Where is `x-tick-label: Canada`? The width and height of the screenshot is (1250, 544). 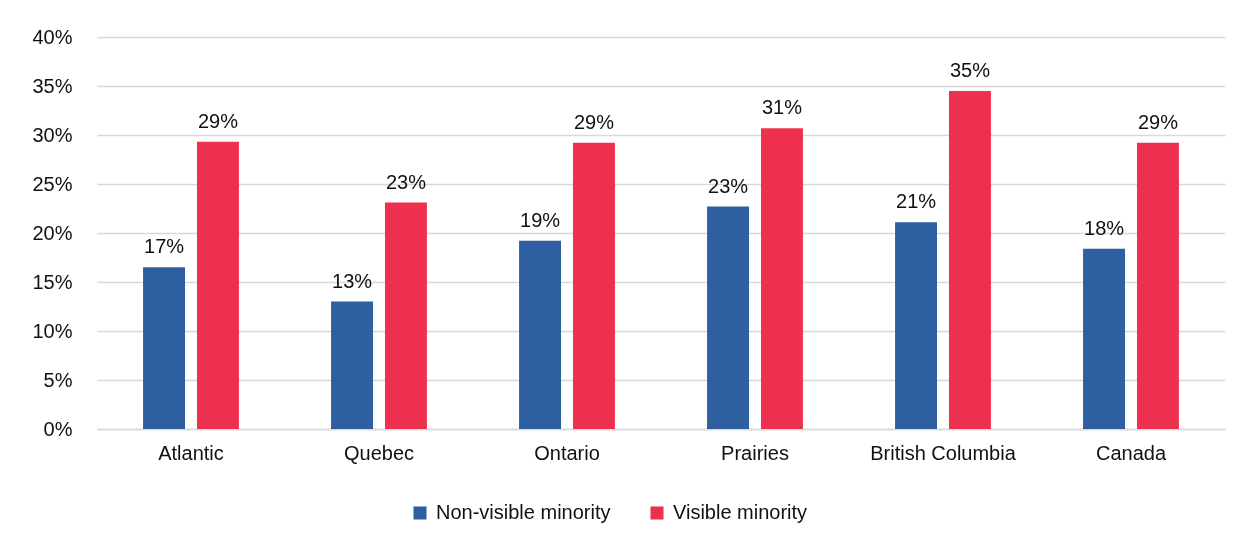 x-tick-label: Canada is located at coordinates (1131, 452).